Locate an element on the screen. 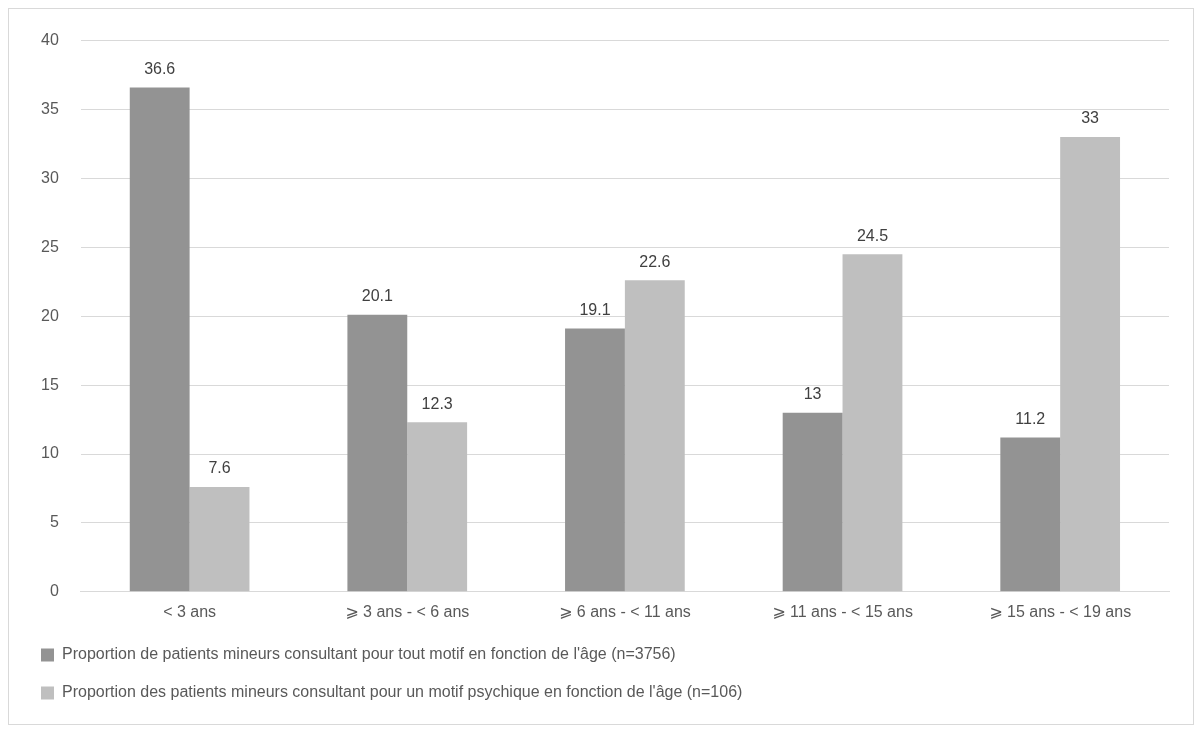 This screenshot has height=733, width=1202. data-label: 36.6 is located at coordinates (160, 68).